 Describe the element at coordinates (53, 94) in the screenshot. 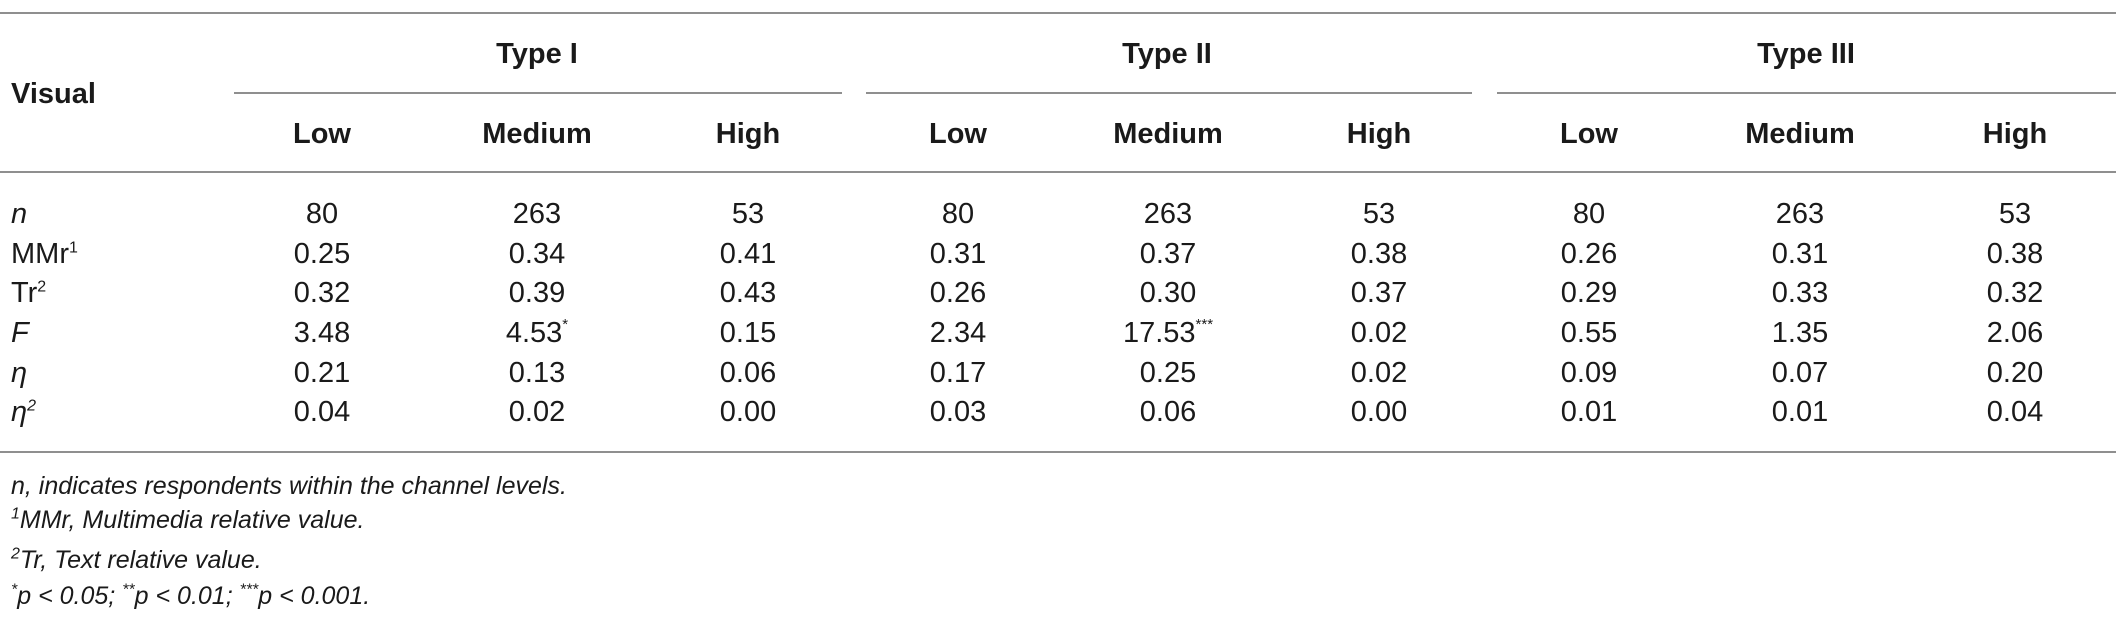

I see `stub-header: Visual` at that location.